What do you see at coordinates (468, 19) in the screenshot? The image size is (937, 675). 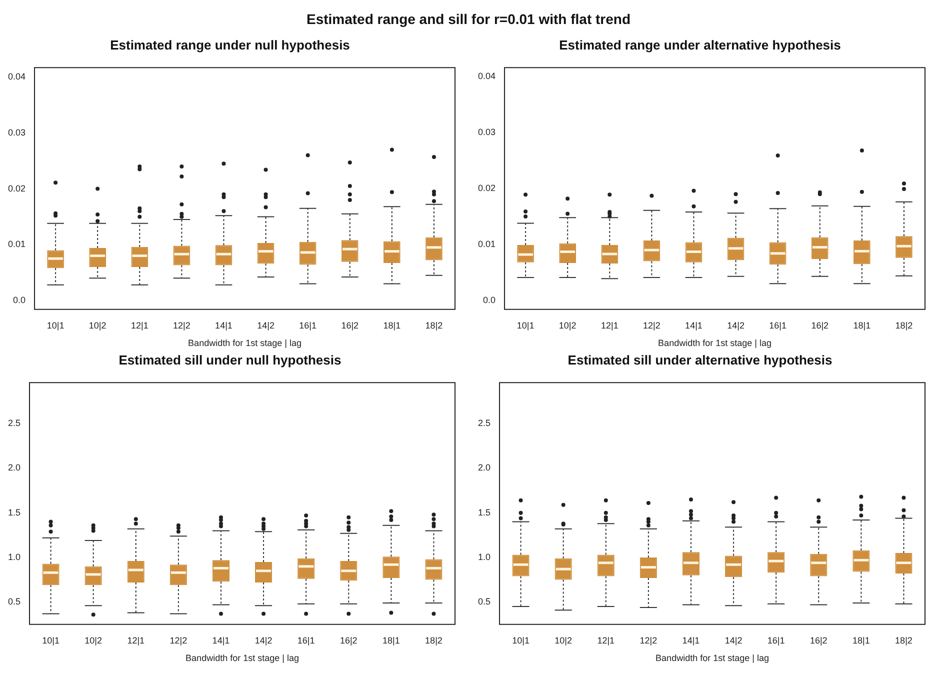 I see `text: Estimated range and sill for r=0.01 with flat trend` at bounding box center [468, 19].